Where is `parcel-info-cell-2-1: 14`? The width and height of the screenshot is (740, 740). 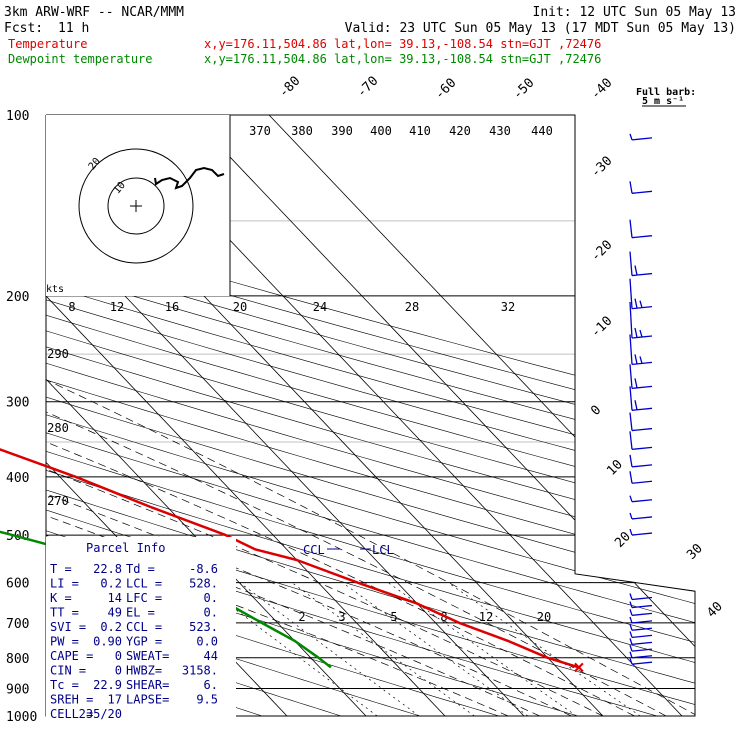 parcel-info-cell-2-1: 14 is located at coordinates (115, 598).